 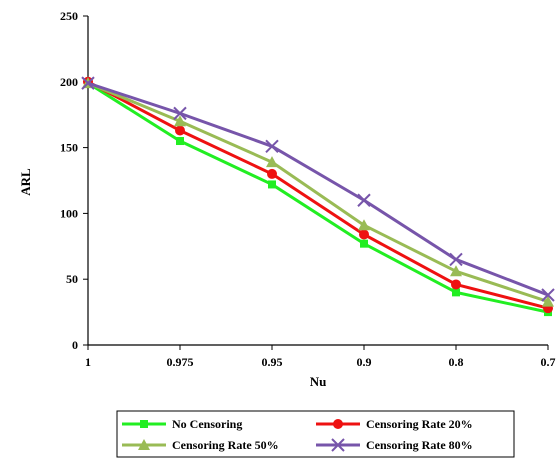 I want to click on x-tick-label: 0.95, so click(x=272, y=362).